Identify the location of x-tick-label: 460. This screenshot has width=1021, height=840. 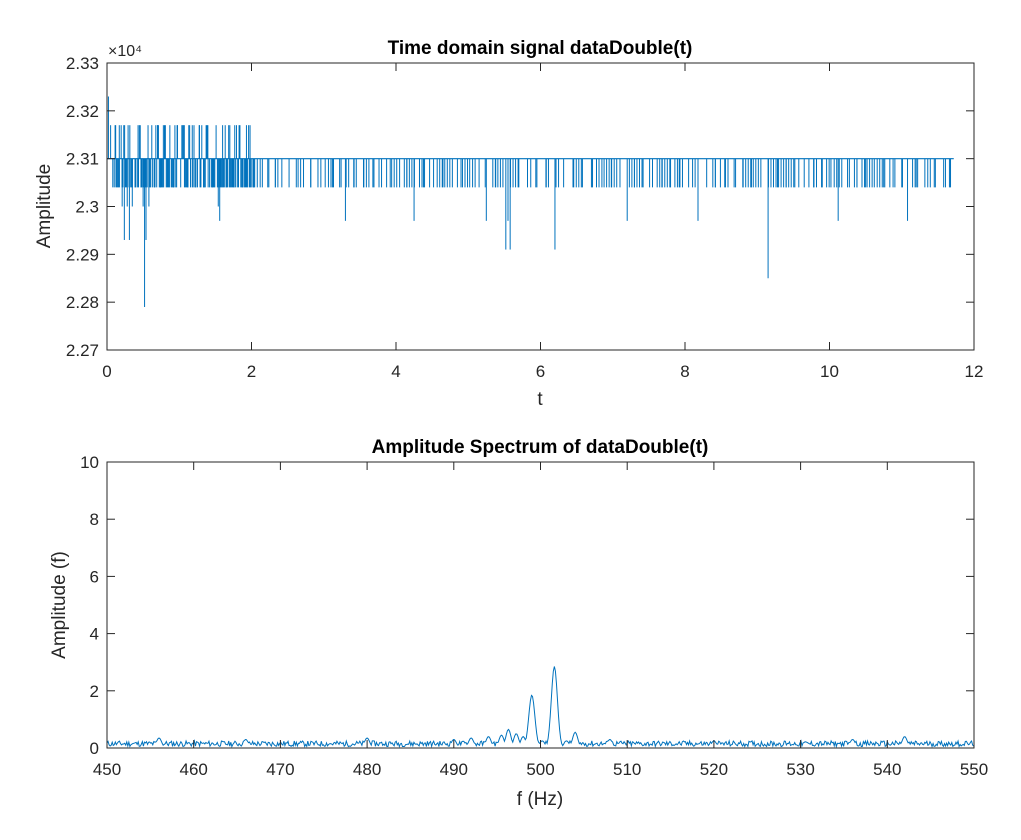
(194, 769).